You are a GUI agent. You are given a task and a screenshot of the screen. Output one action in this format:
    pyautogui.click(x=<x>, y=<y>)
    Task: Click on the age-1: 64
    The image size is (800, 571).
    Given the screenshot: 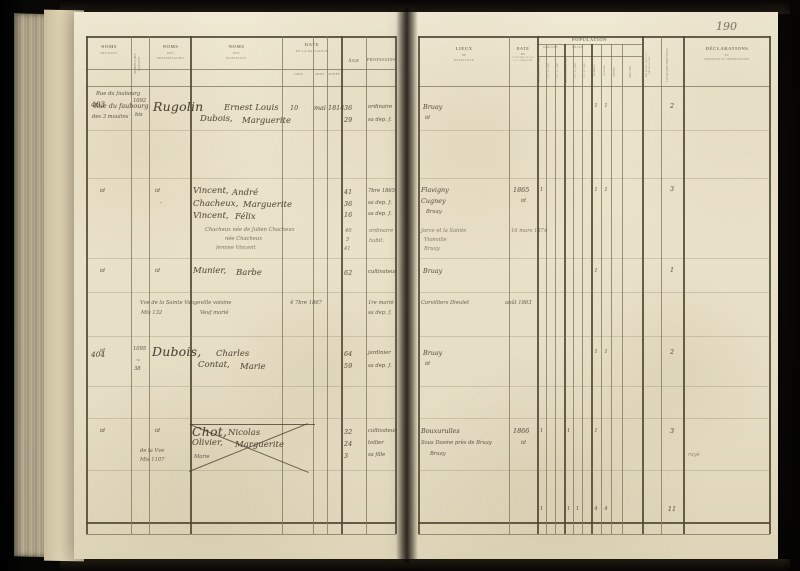 What is the action you would take?
    pyautogui.click(x=348, y=354)
    